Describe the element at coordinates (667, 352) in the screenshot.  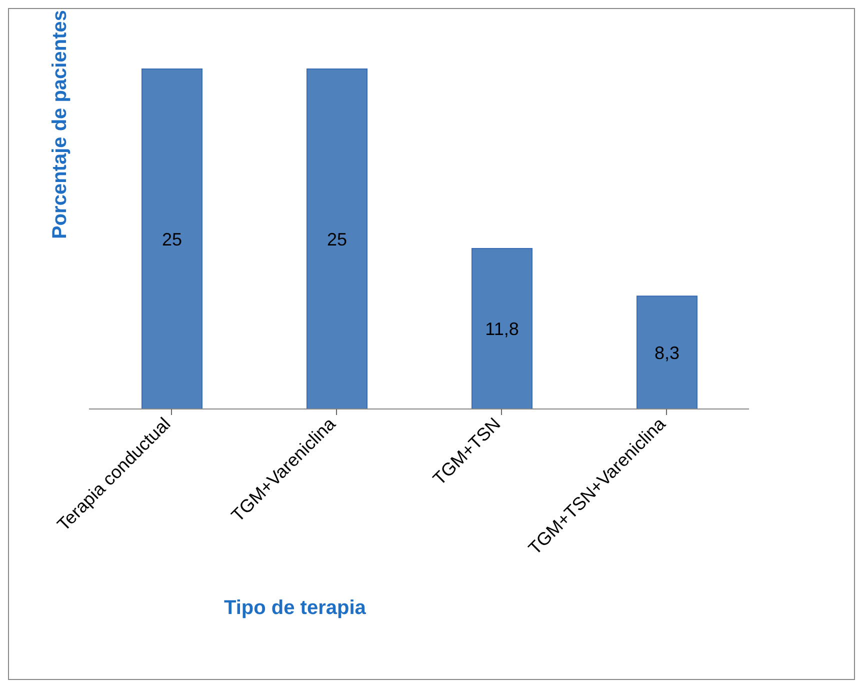
I see `data-label: 8,3` at that location.